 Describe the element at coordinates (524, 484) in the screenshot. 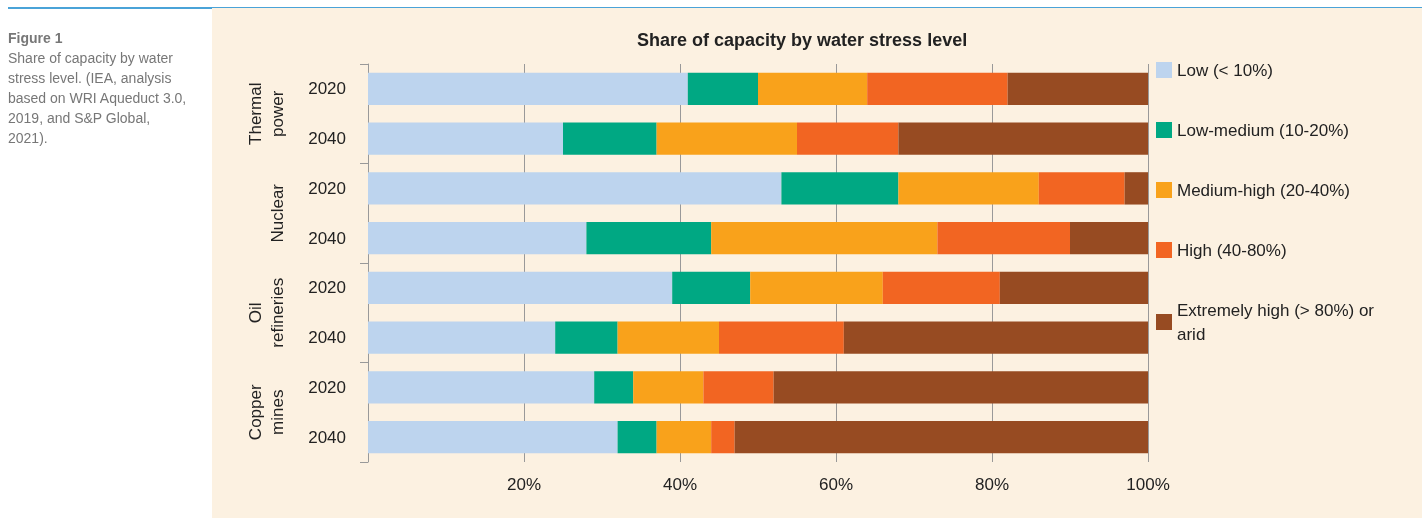

I see `x-tick-label: 20%` at that location.